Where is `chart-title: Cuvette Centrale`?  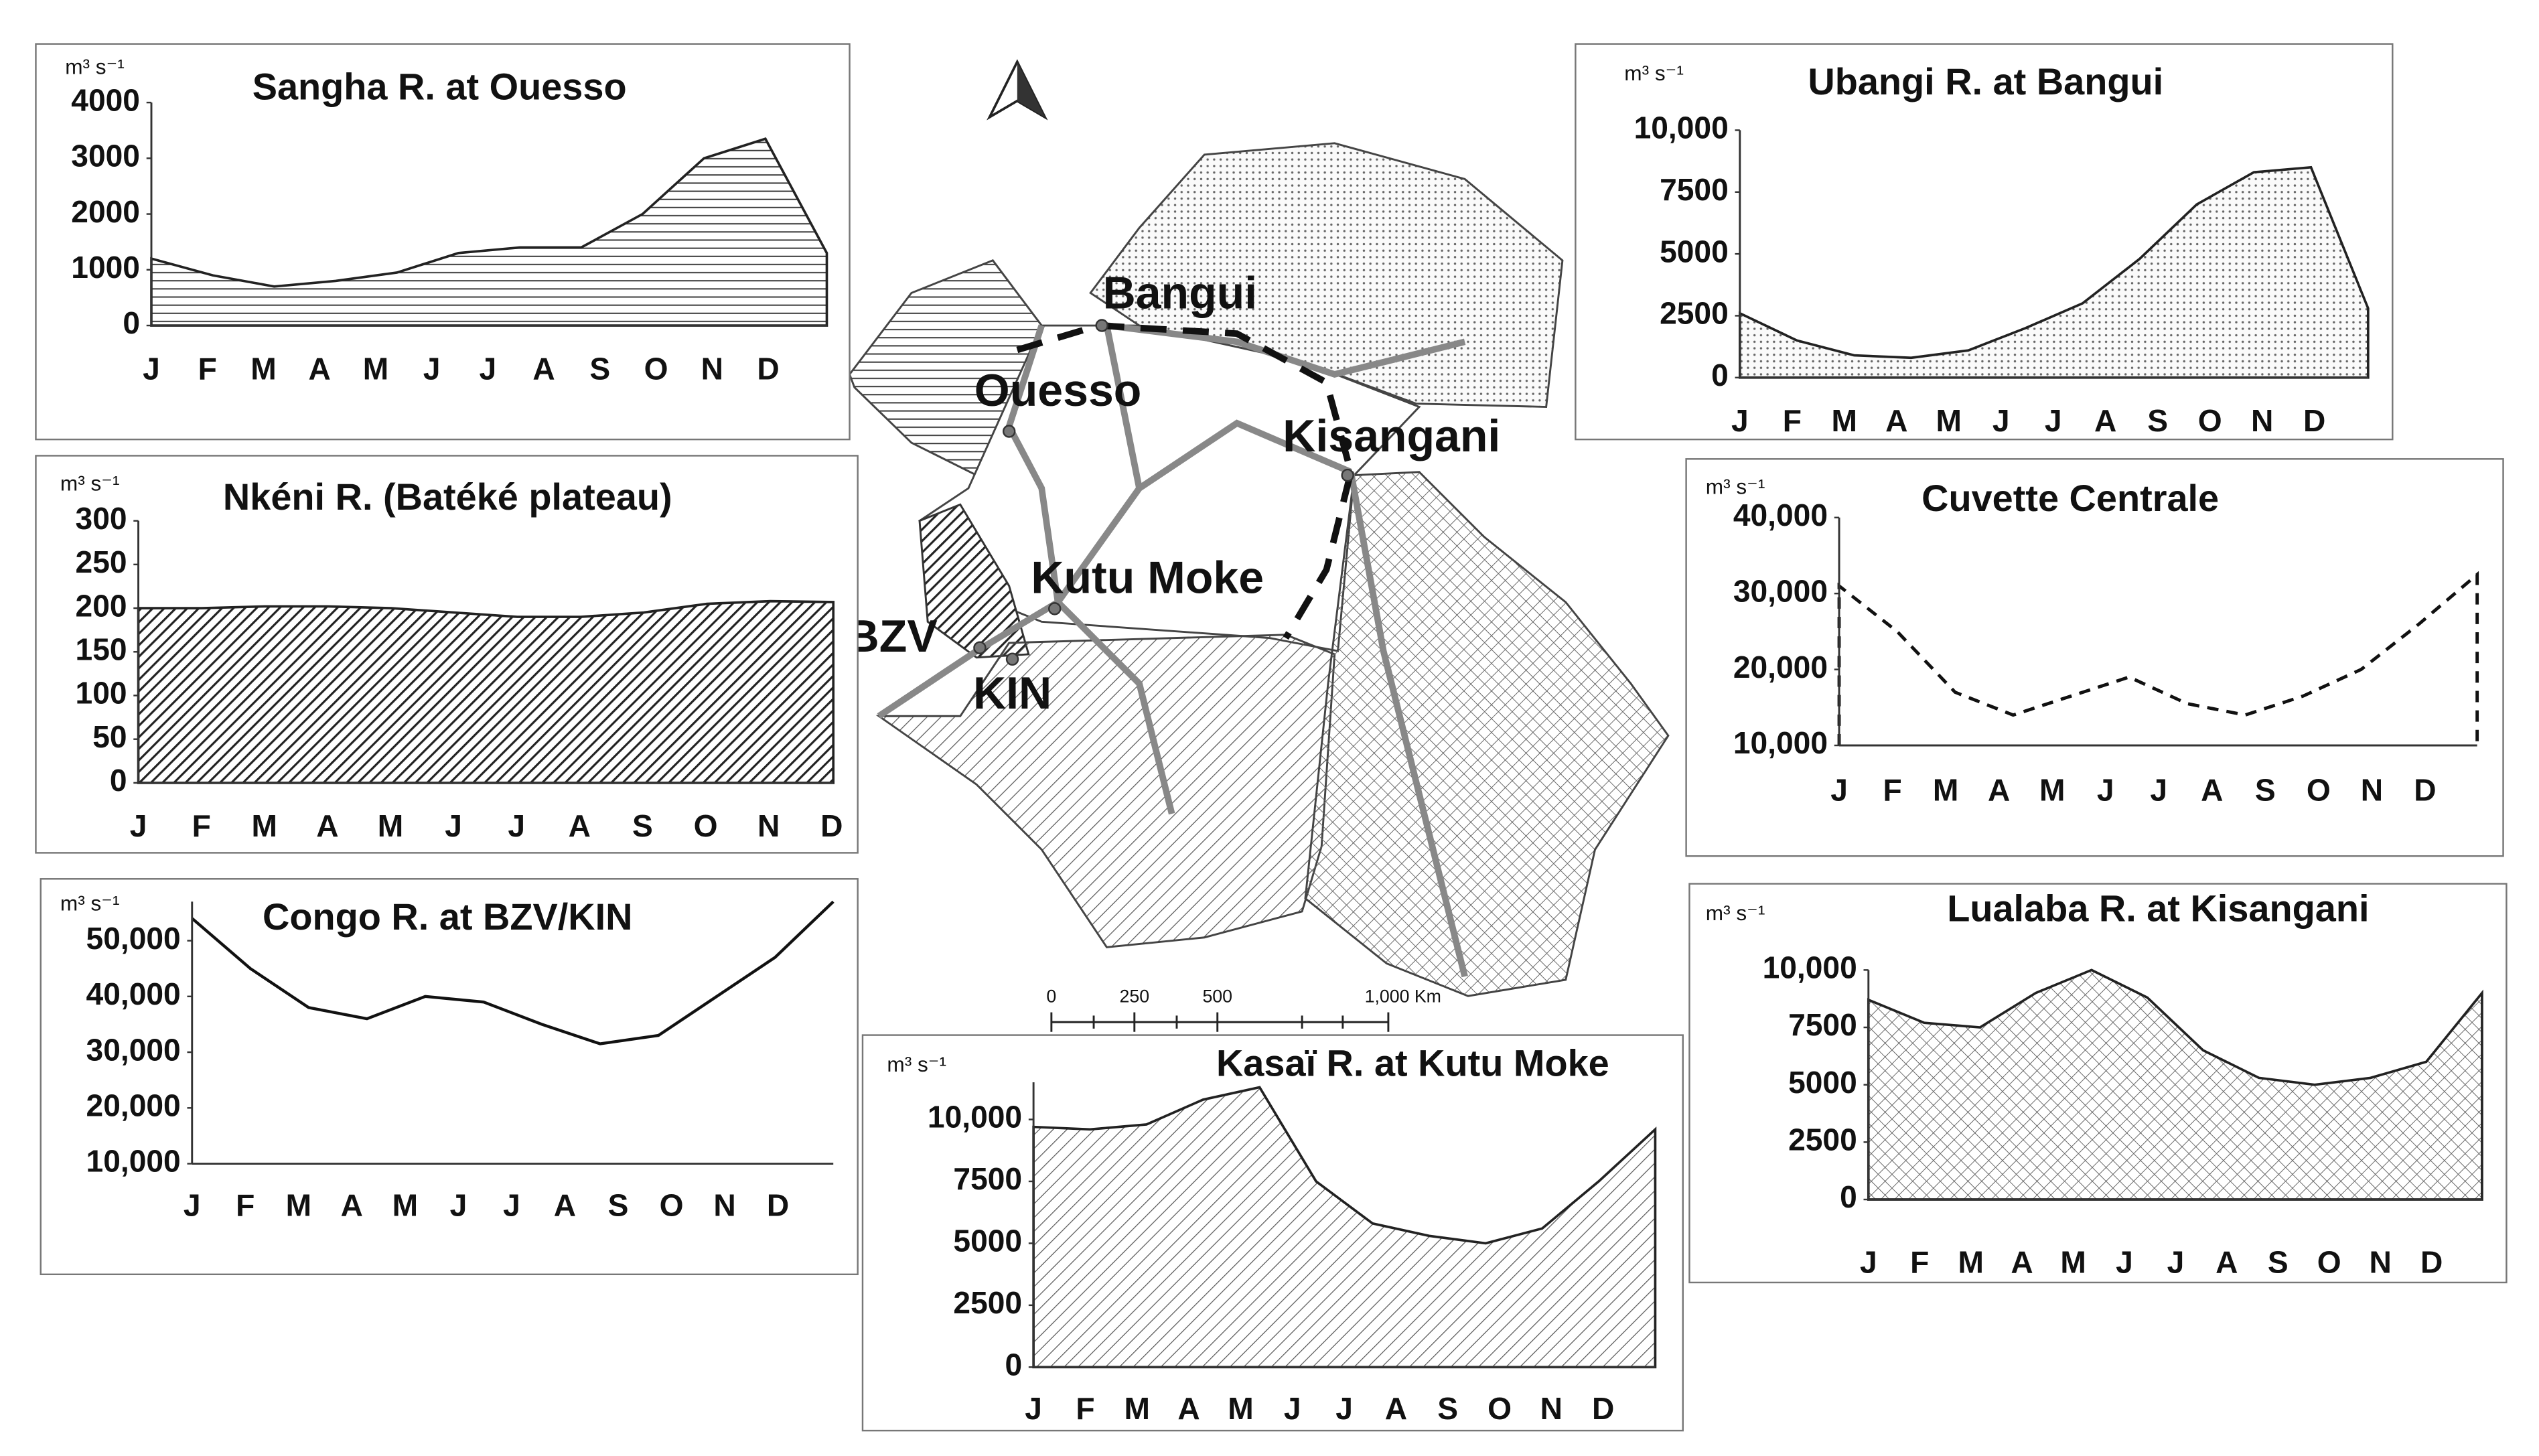
chart-title: Cuvette Centrale is located at coordinates (2070, 498).